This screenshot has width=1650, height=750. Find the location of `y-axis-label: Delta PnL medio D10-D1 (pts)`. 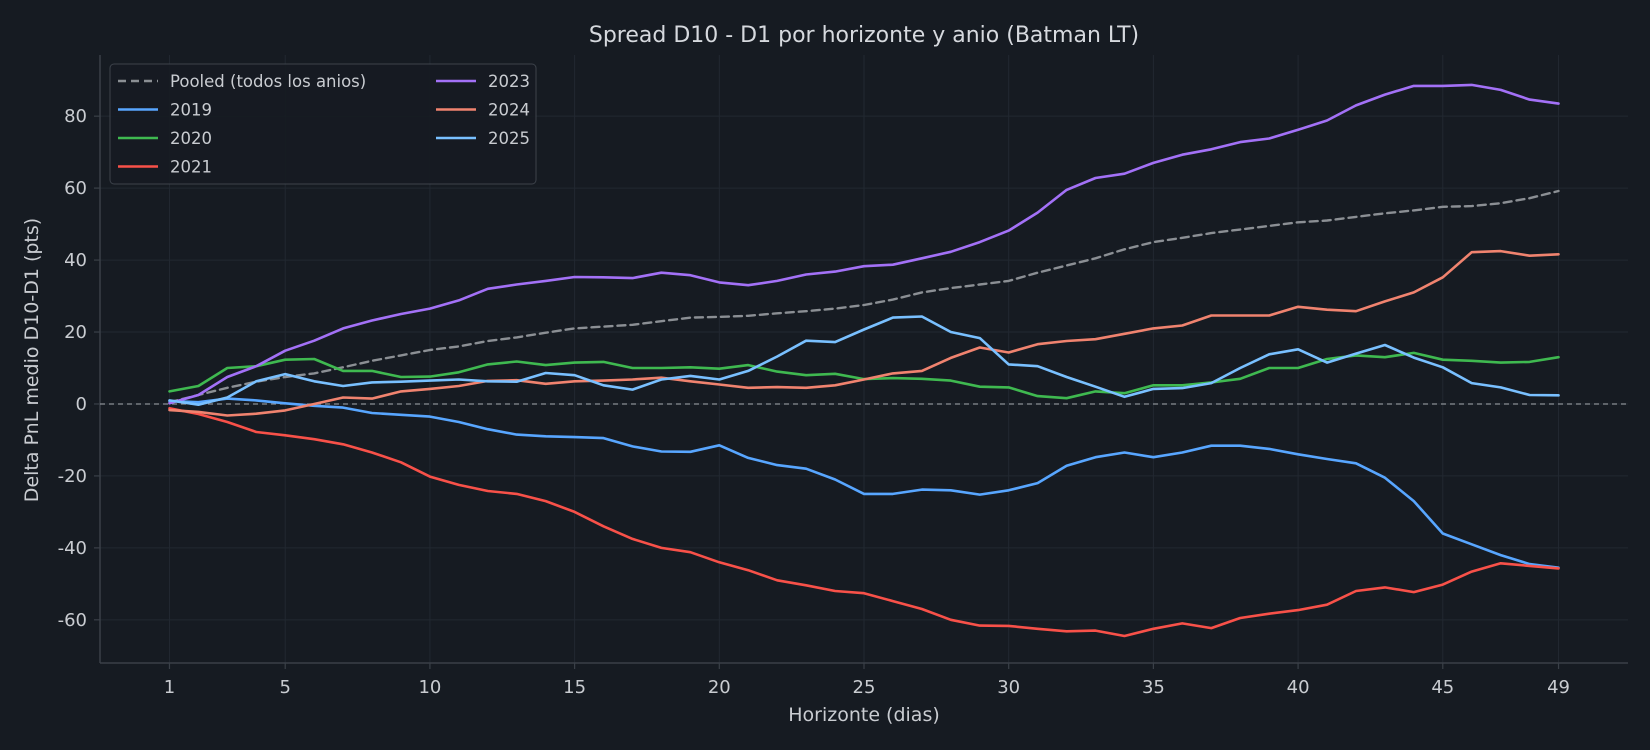

y-axis-label: Delta PnL medio D10-D1 (pts) is located at coordinates (32, 360).